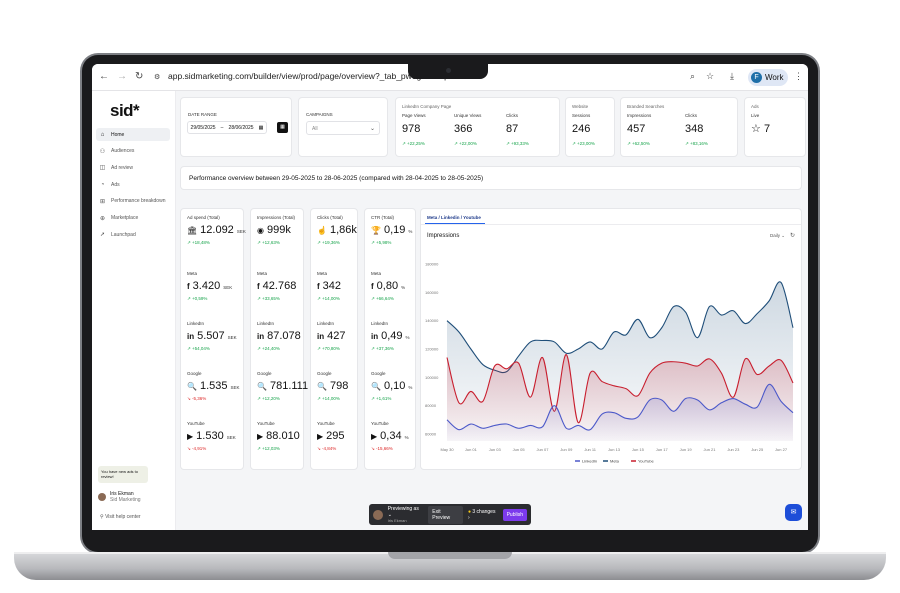 The height and width of the screenshot is (593, 900). I want to click on pointer-icon: ☝, so click(322, 230).